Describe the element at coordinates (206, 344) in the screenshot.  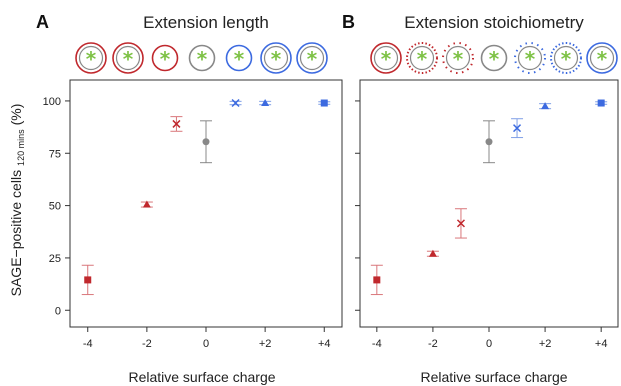
I see `panel-a-x-tick-label: 0` at that location.